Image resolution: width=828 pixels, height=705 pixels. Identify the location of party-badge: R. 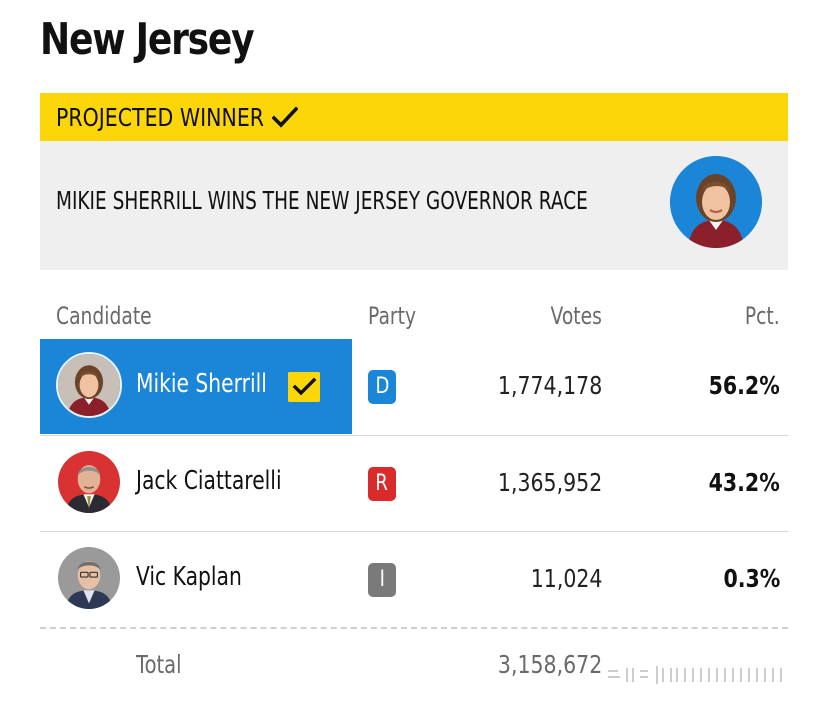
(382, 484).